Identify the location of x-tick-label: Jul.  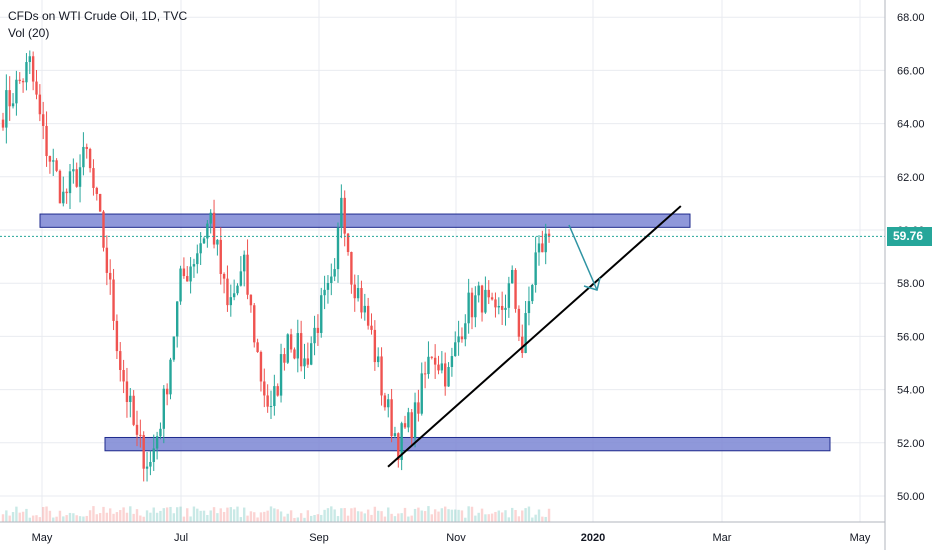
(181, 538).